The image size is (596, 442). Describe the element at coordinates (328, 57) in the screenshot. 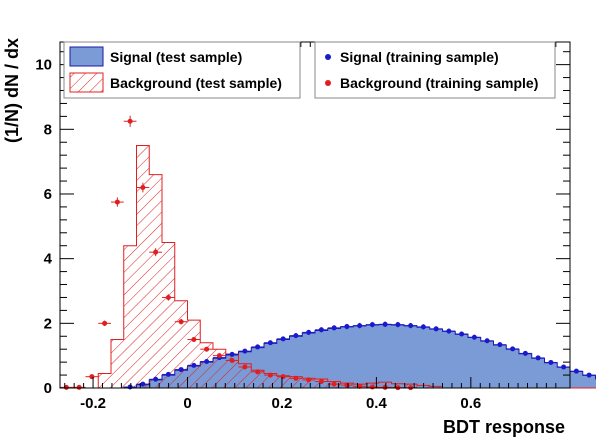

I see `legend-signal-training-marker` at that location.